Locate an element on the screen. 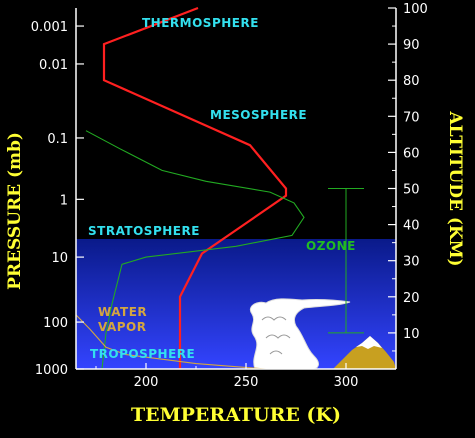  left-tick-label: 1 is located at coordinates (64, 200).